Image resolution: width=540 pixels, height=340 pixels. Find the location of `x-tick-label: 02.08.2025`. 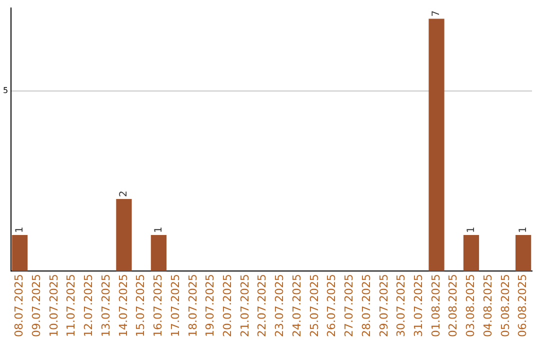

x-tick-label: 02.08.2025 is located at coordinates (453, 306).